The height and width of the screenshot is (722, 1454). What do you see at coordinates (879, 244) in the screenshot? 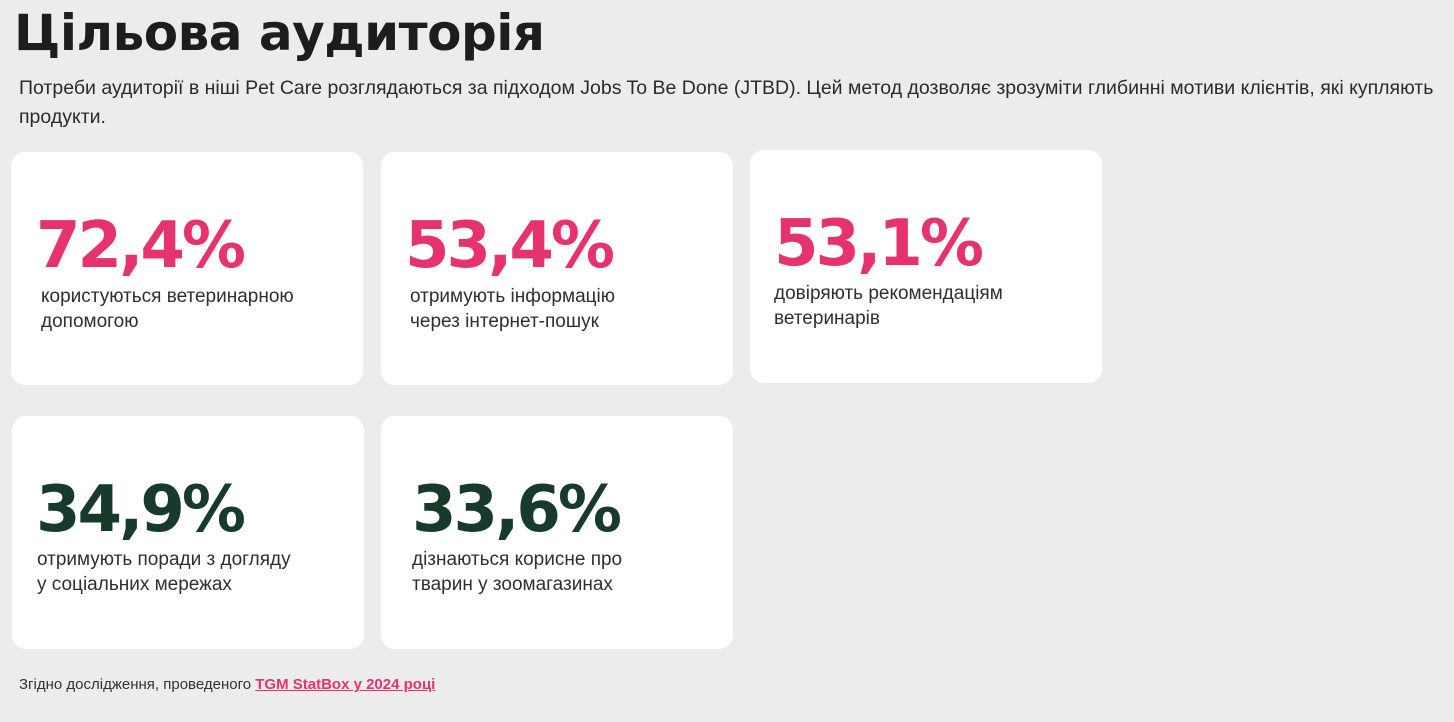
I see `stat-value: 53,1%` at bounding box center [879, 244].